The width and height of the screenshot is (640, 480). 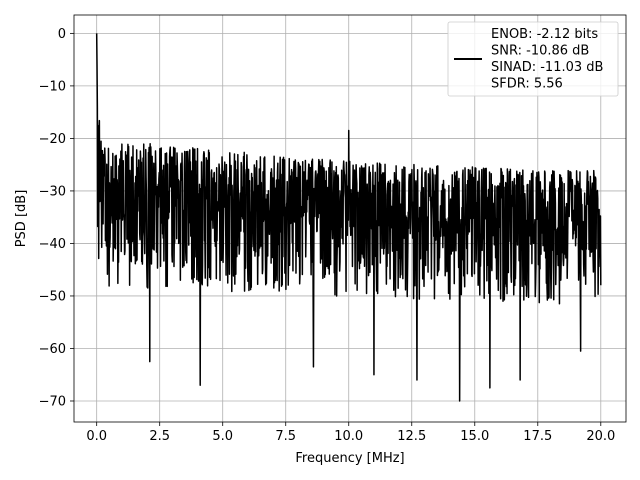 I want to click on x-axis-ticks: 0.0 2.5 5.0 7.5 10.0 12.5 15.0 17.5 20.0, so click(x=350, y=433).